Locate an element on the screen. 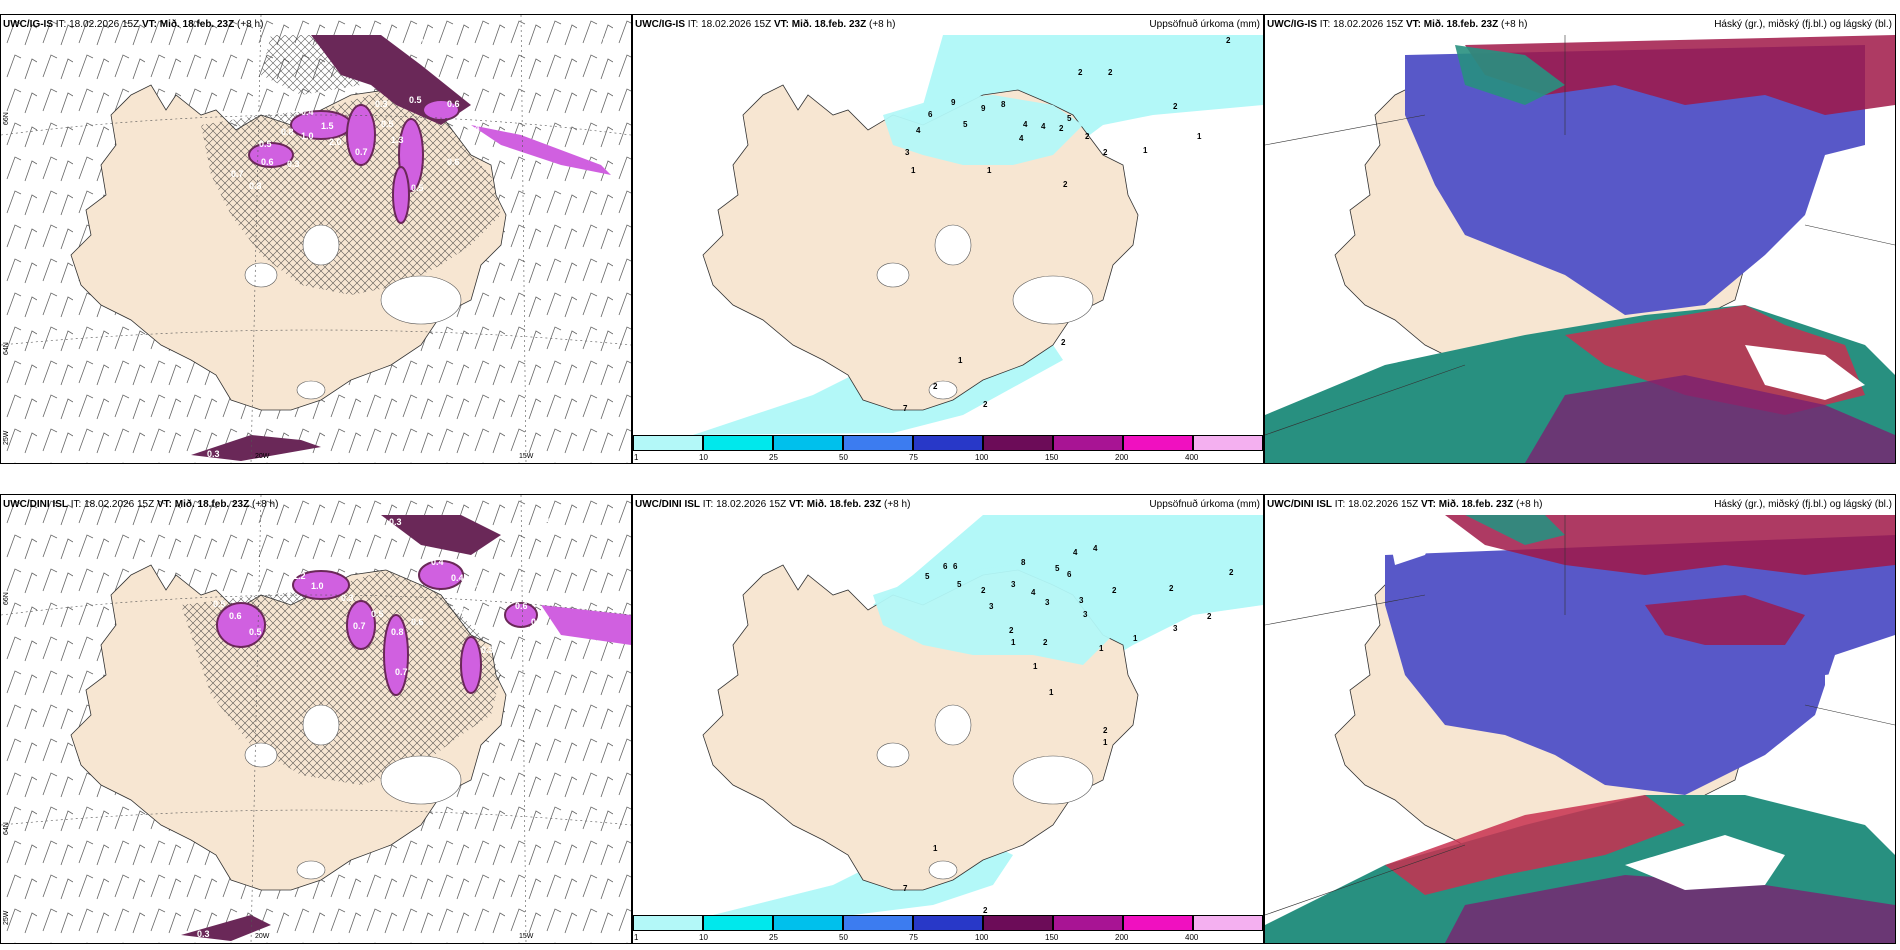 Image resolution: width=1900 pixels, height=950 pixels. map-cloud-row1 is located at coordinates (1580, 249).